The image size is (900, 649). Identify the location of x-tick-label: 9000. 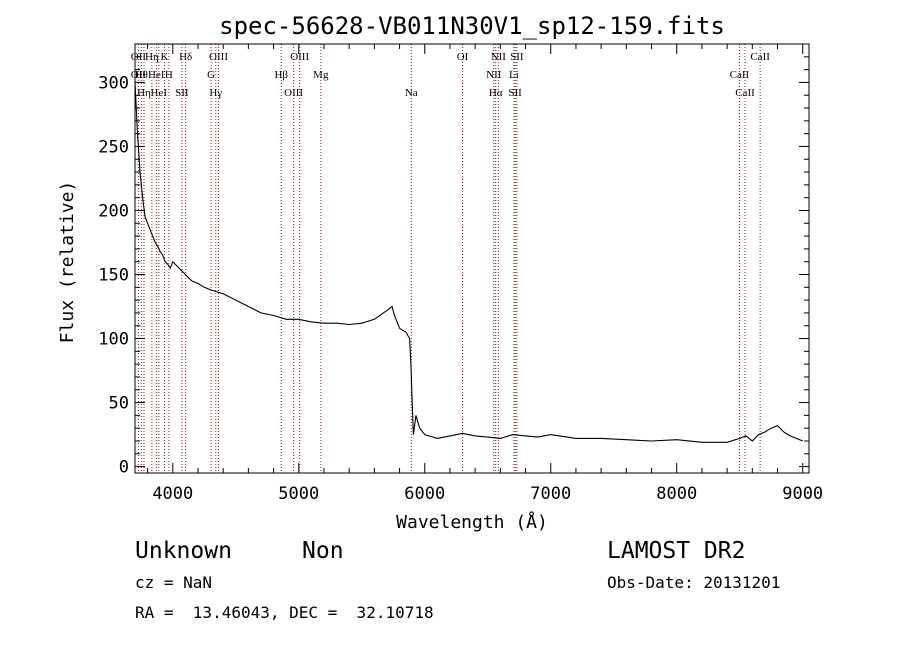
(802, 494).